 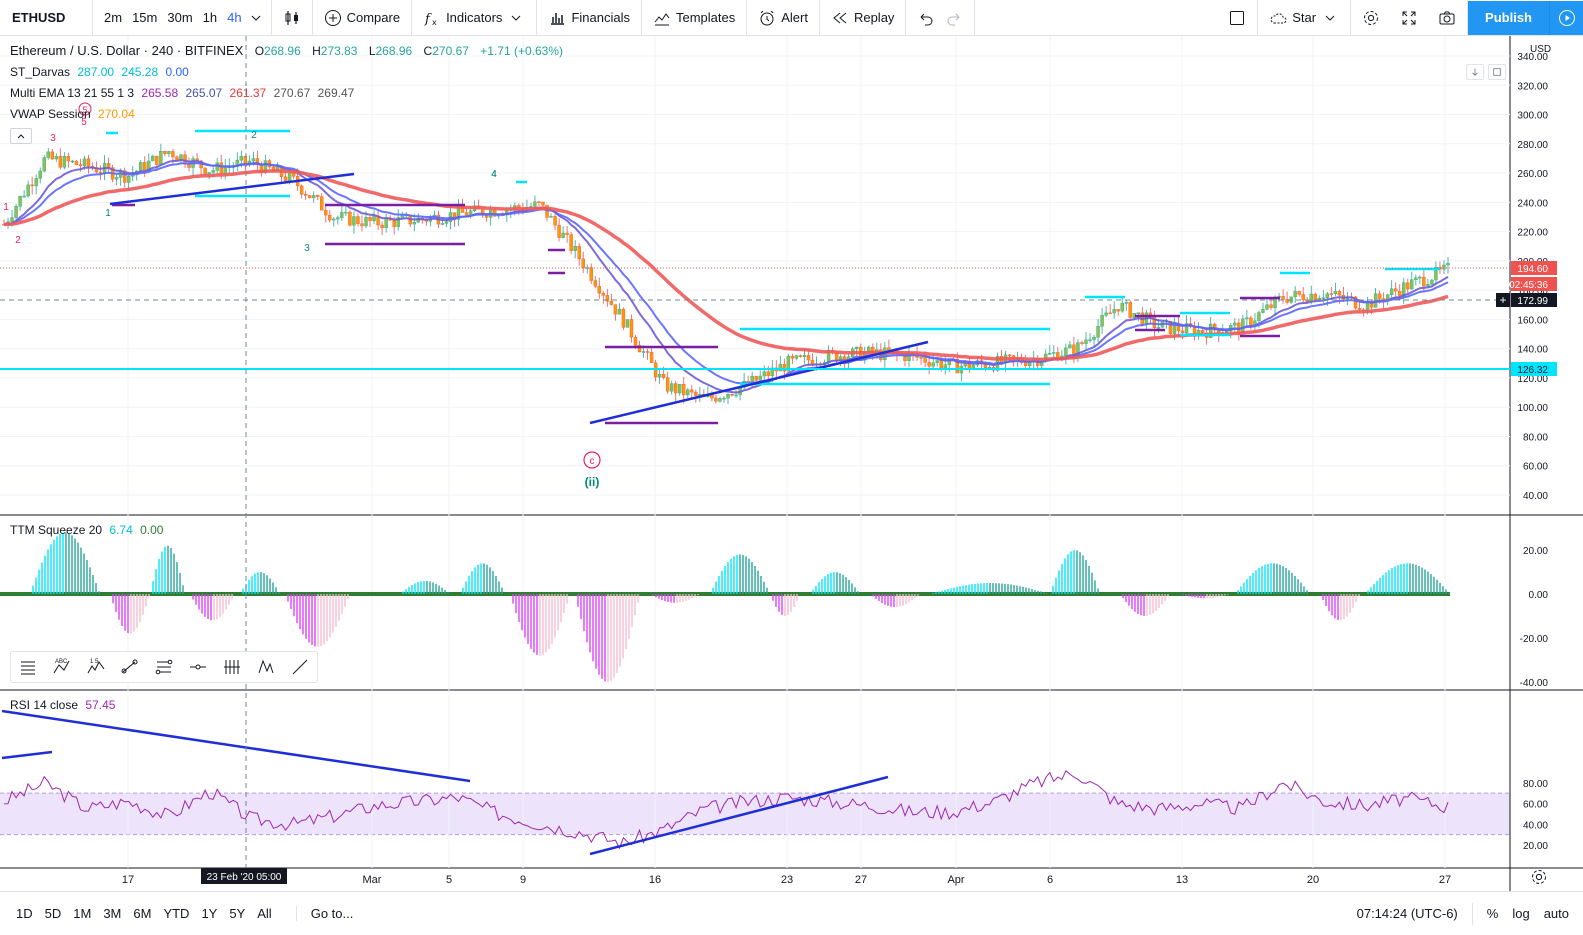 I want to click on clock-label: 07:14:24 (UTC-6), so click(x=1407, y=913).